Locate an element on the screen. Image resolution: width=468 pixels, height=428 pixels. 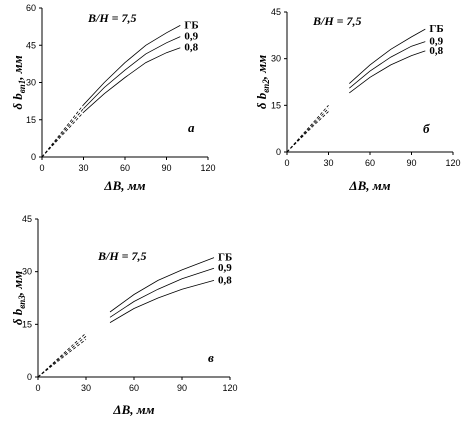
y-axis-label-sub: вп1 is located at coordinates (22, 87).